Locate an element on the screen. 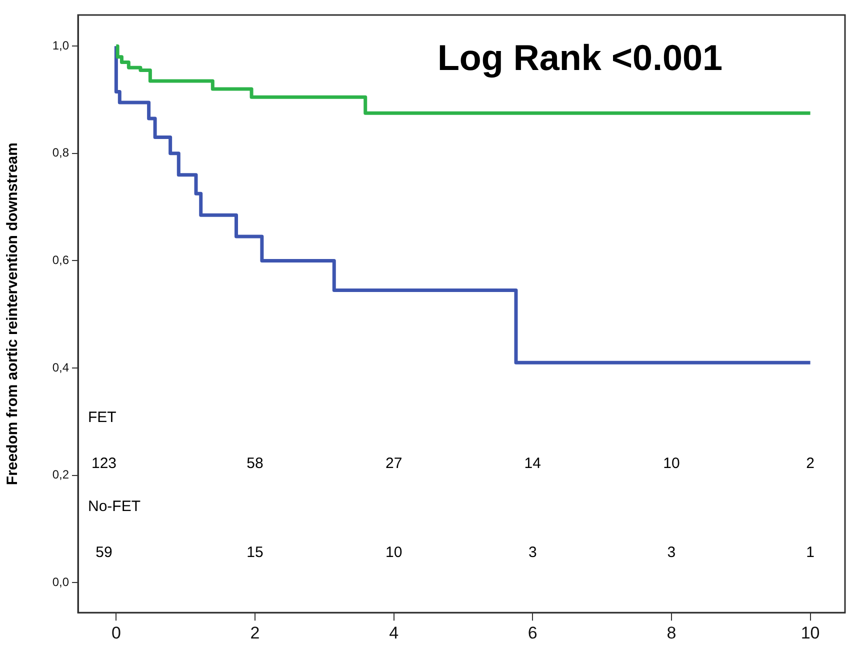 Image resolution: width=848 pixels, height=647 pixels. x-tick-label: 8 is located at coordinates (671, 632).